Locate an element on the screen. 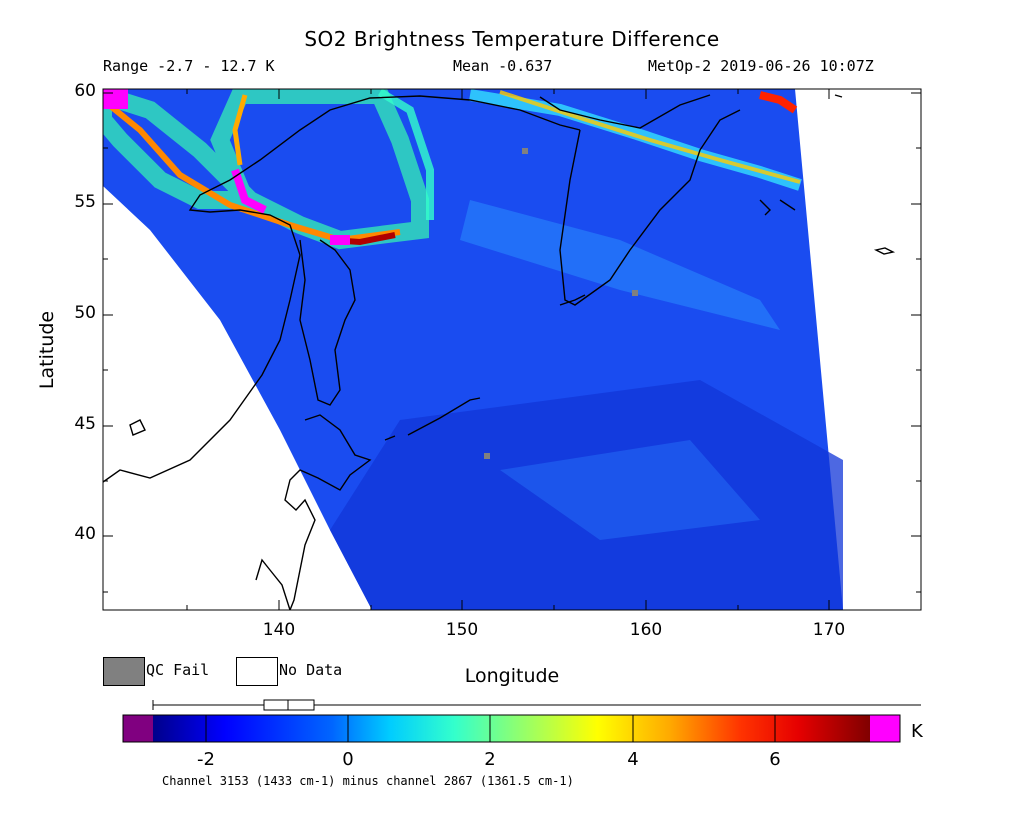 This screenshot has height=813, width=1024. mean-label: Mean -0.637 is located at coordinates (503, 66).